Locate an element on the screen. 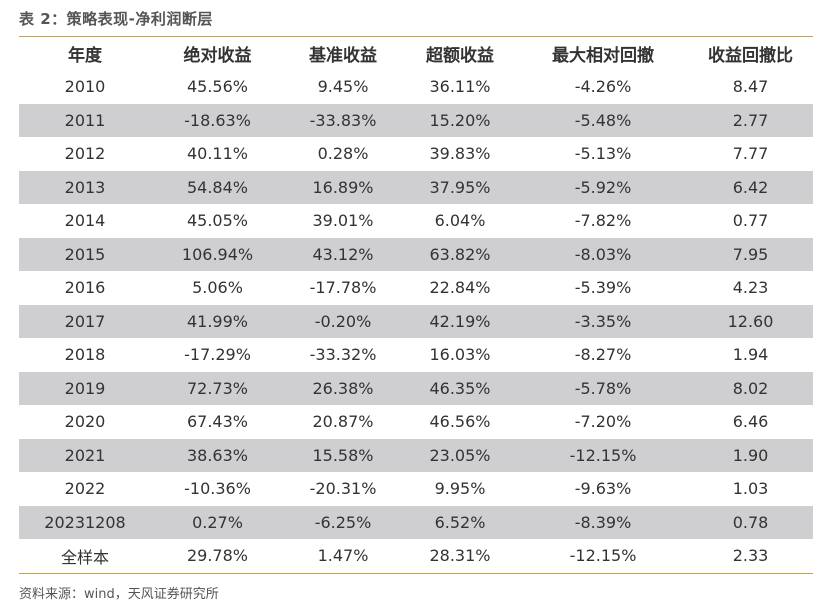 This screenshot has height=615, width=825. cell-excess-return: 36.11% is located at coordinates (460, 87).